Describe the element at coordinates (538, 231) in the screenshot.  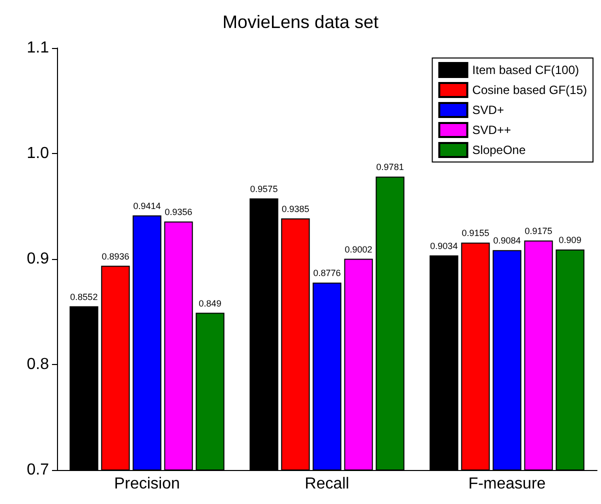
I see `data-label: 0.9175` at that location.